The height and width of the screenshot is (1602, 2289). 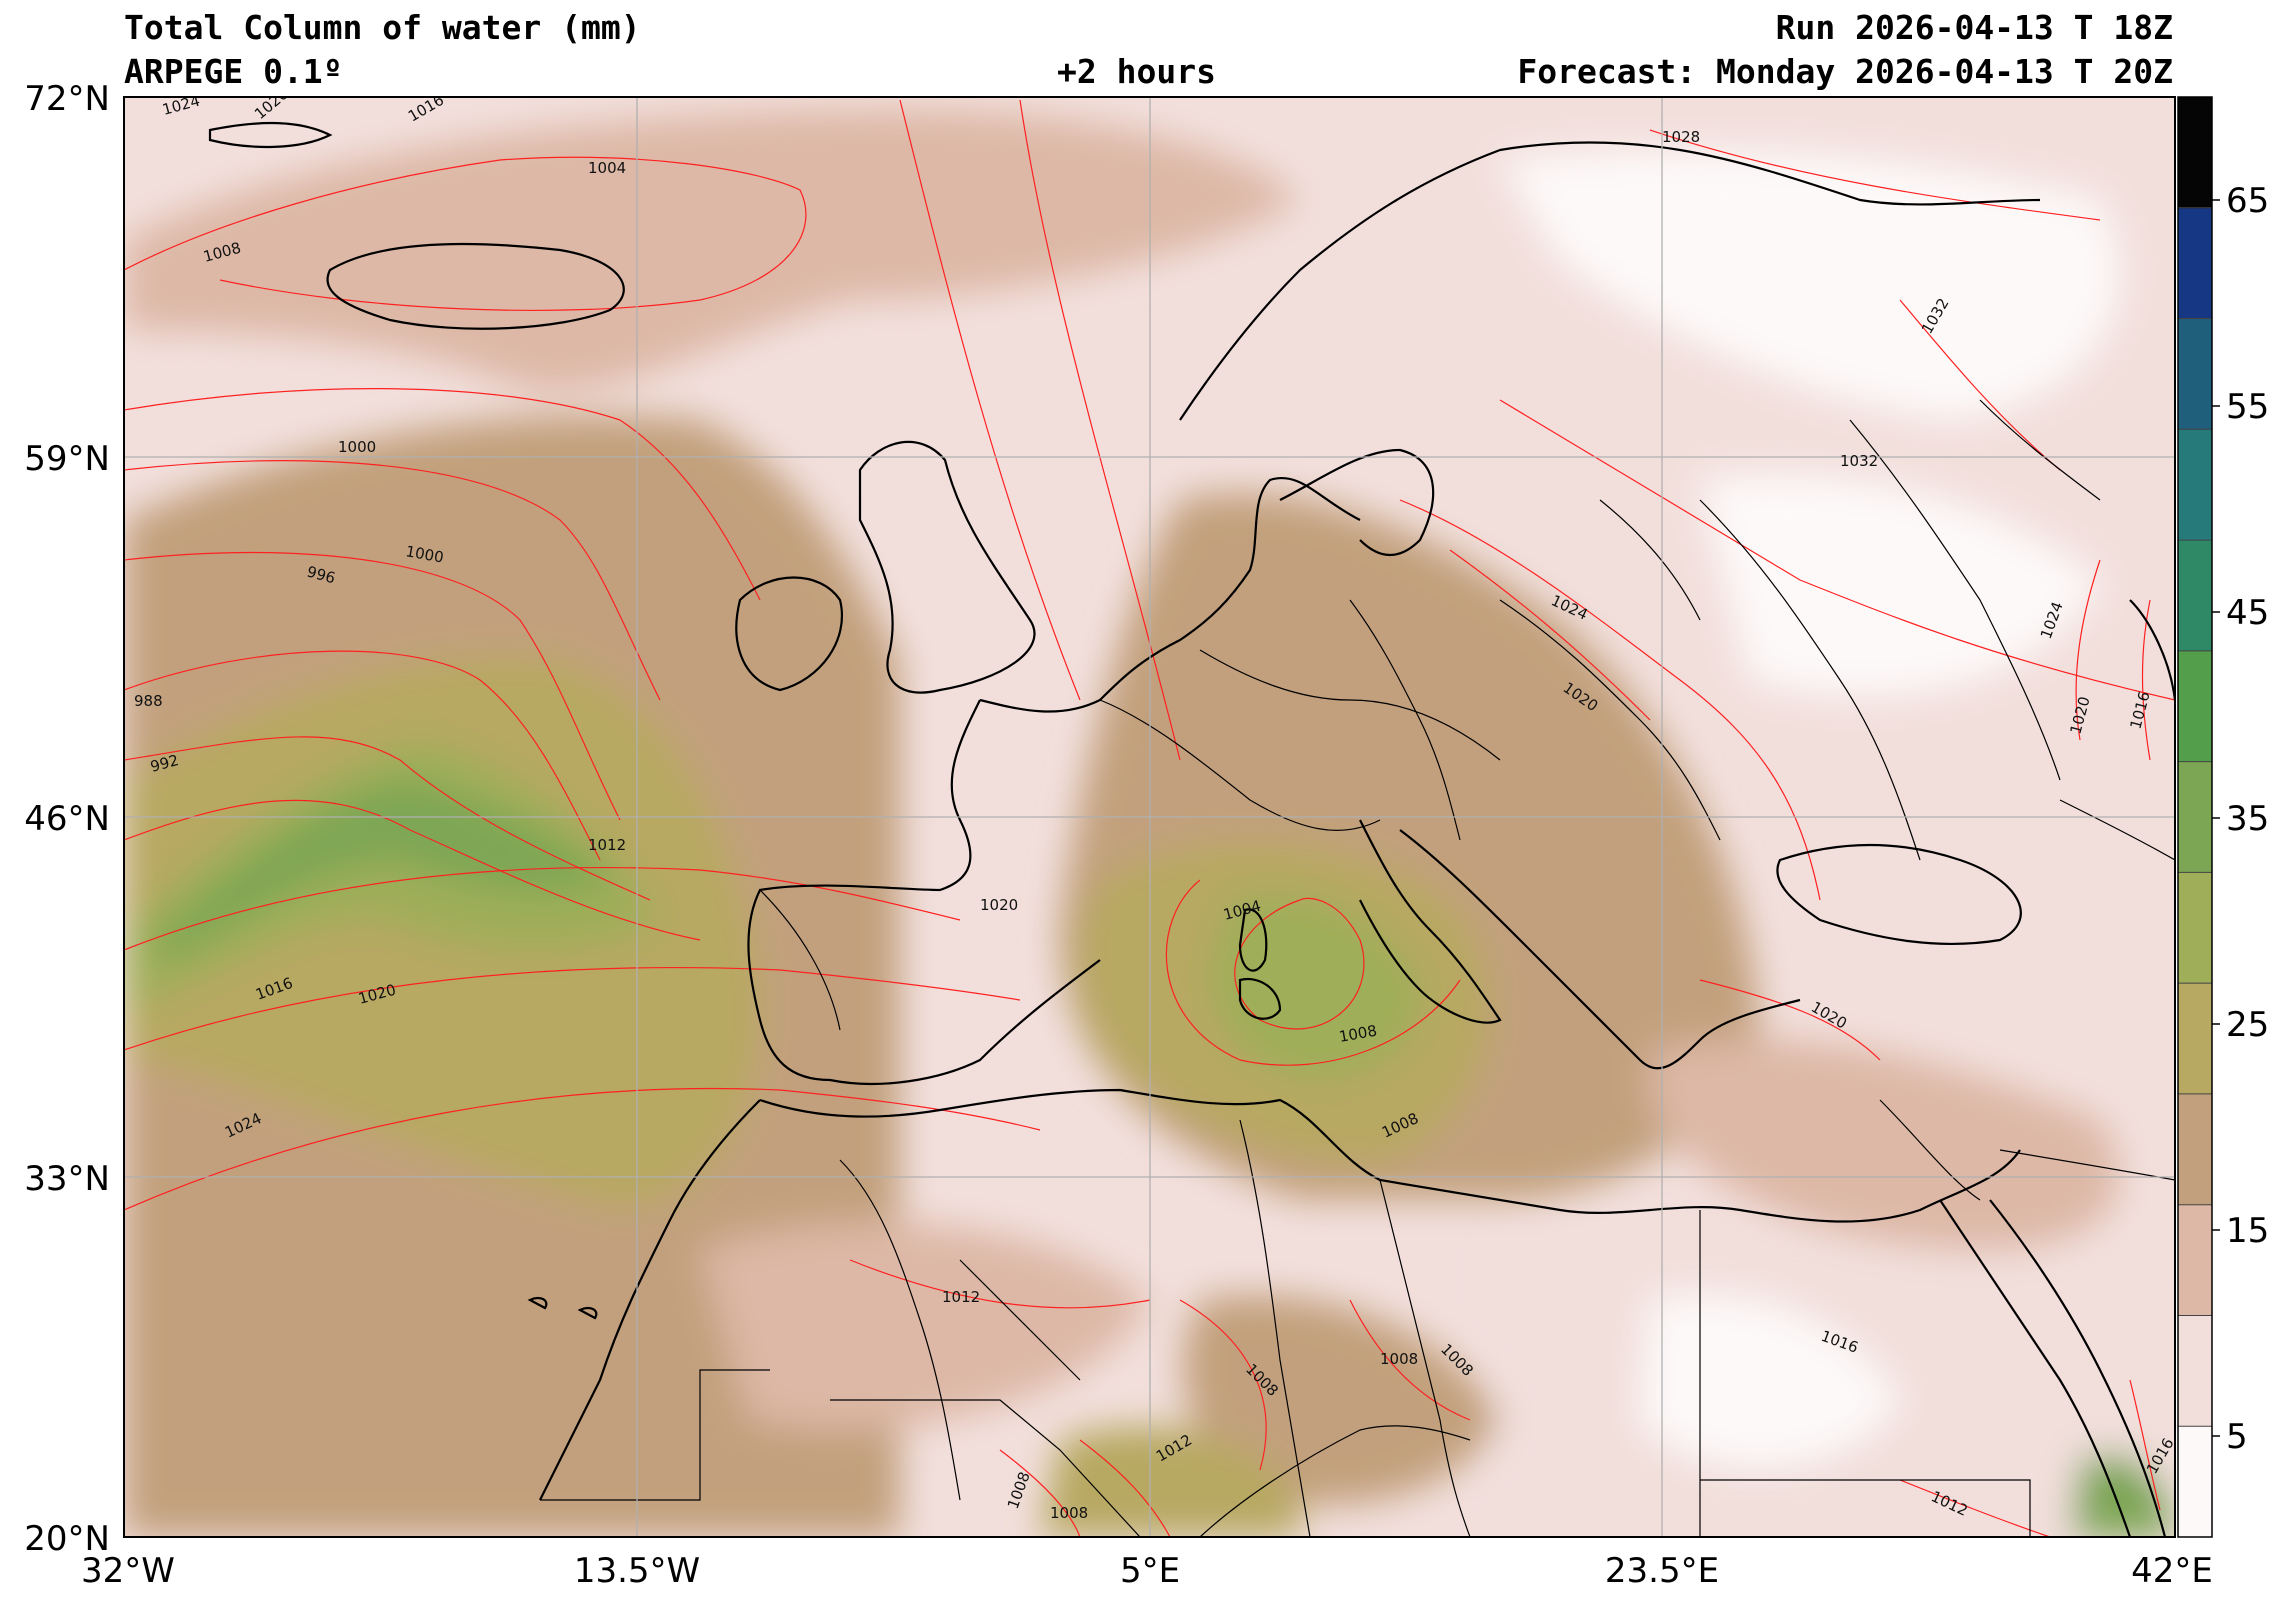 I want to click on lon-tick-label: 5°E, so click(x=1150, y=1571).